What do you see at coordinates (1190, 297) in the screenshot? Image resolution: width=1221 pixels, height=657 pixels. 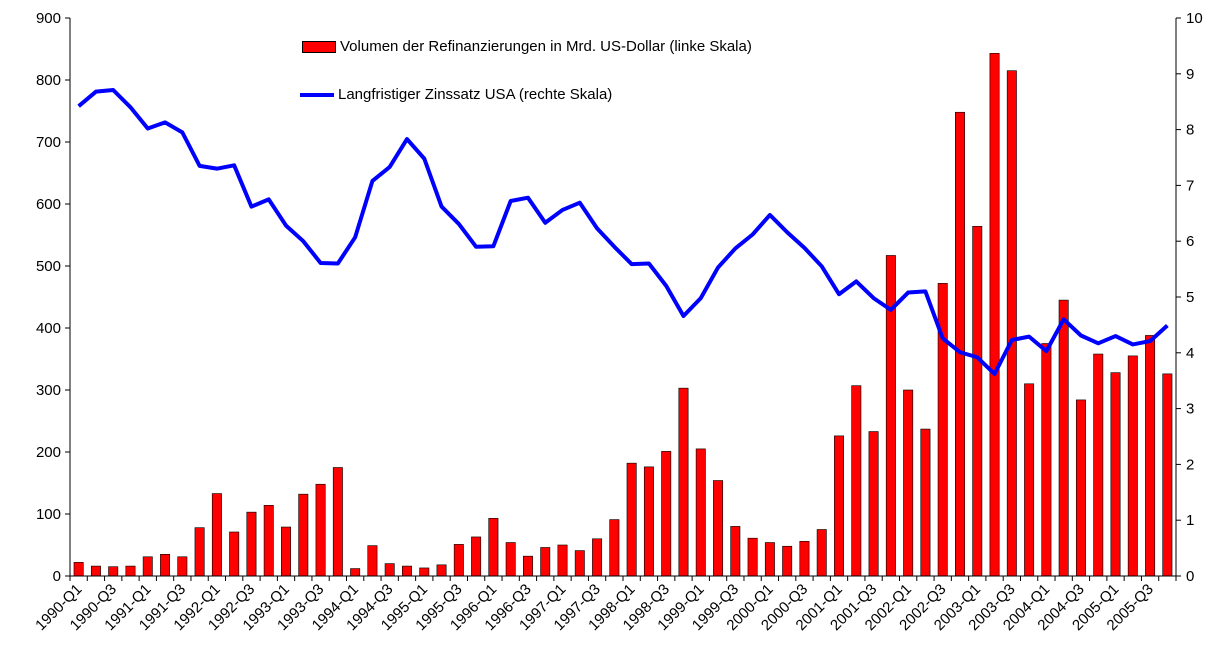 I see `y2-tick-label: 5` at bounding box center [1190, 297].